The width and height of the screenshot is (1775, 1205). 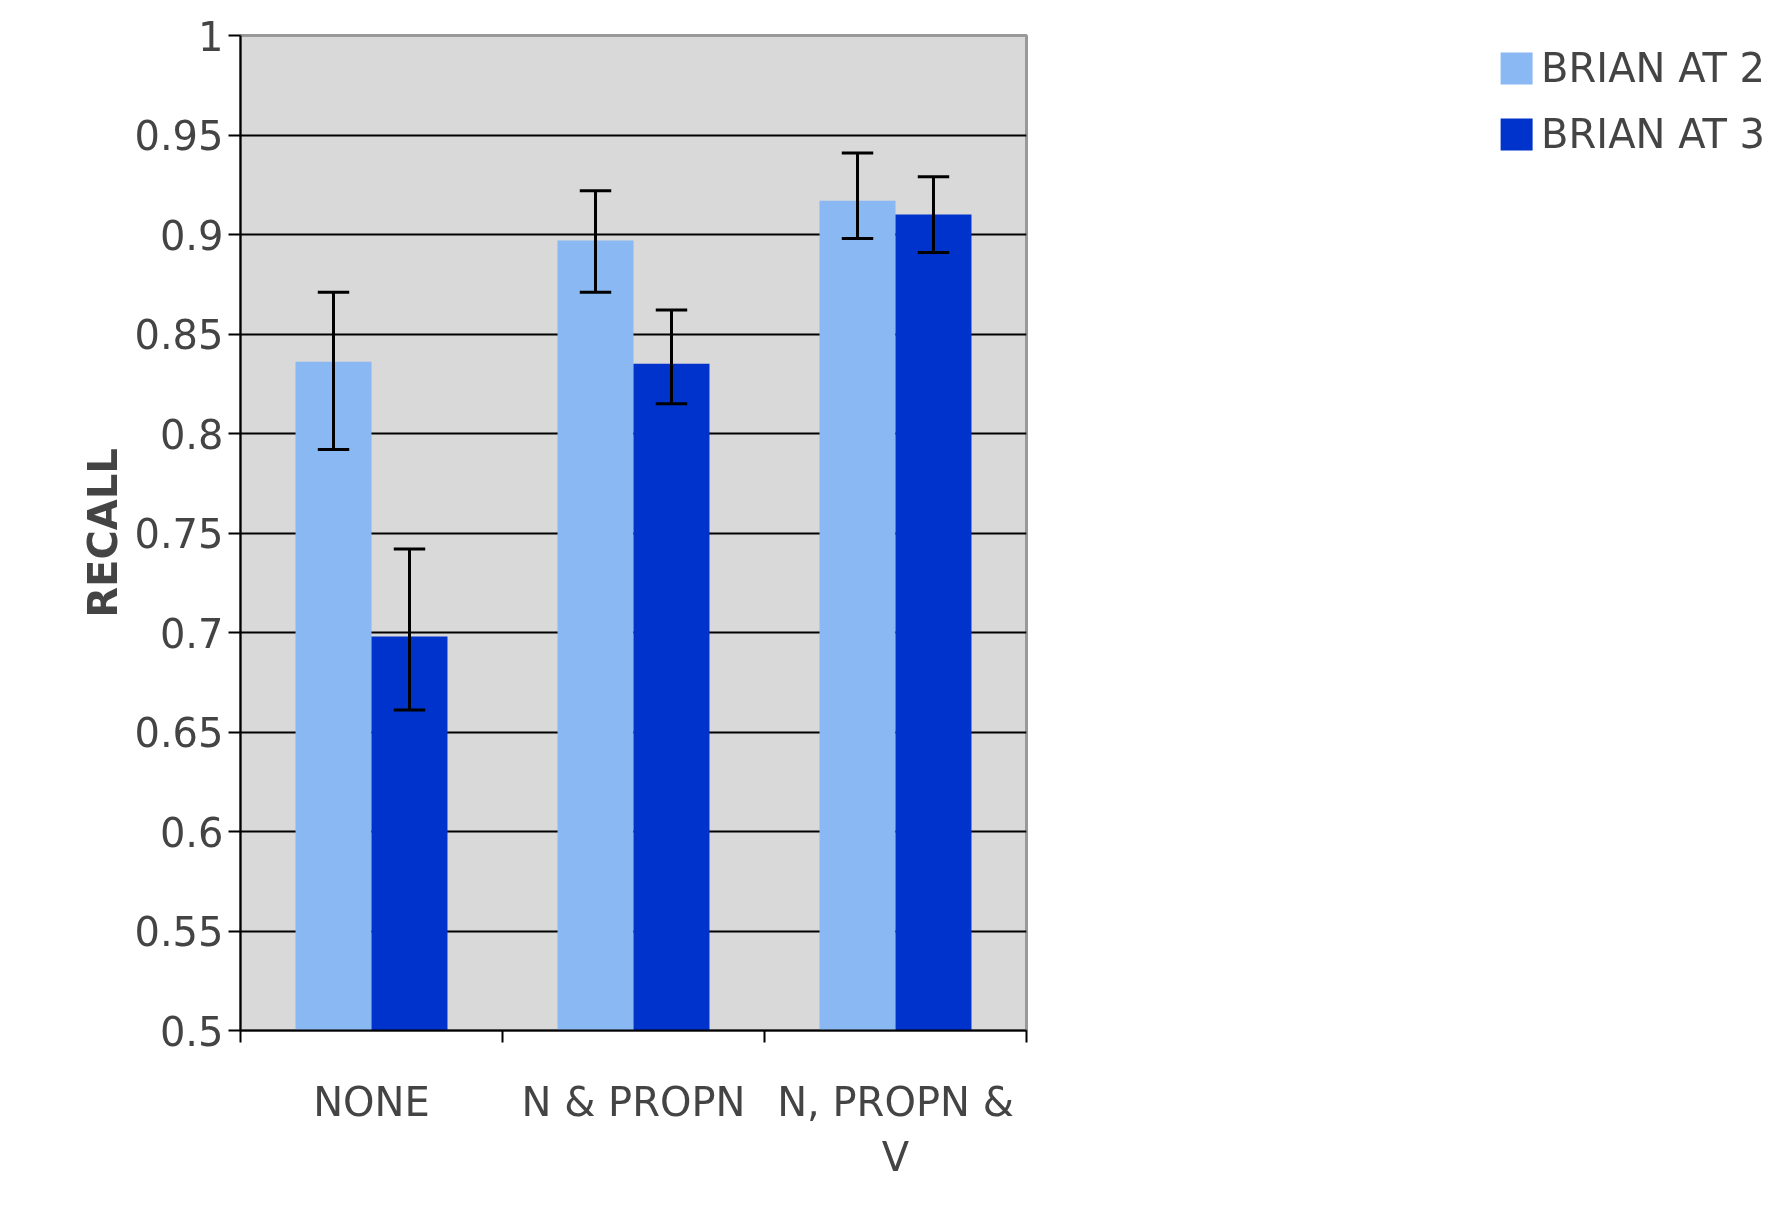 What do you see at coordinates (191, 832) in the screenshot?
I see `y-tick-label: 0.6` at bounding box center [191, 832].